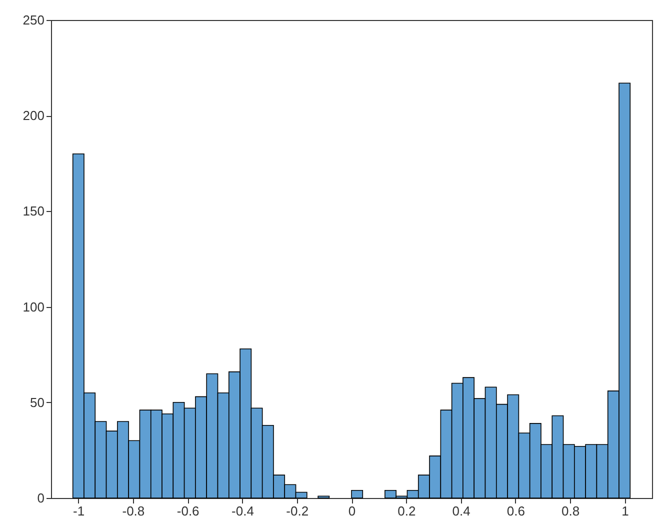 The width and height of the screenshot is (654, 526). Describe the element at coordinates (40, 498) in the screenshot. I see `y-tick-label: 0` at that location.